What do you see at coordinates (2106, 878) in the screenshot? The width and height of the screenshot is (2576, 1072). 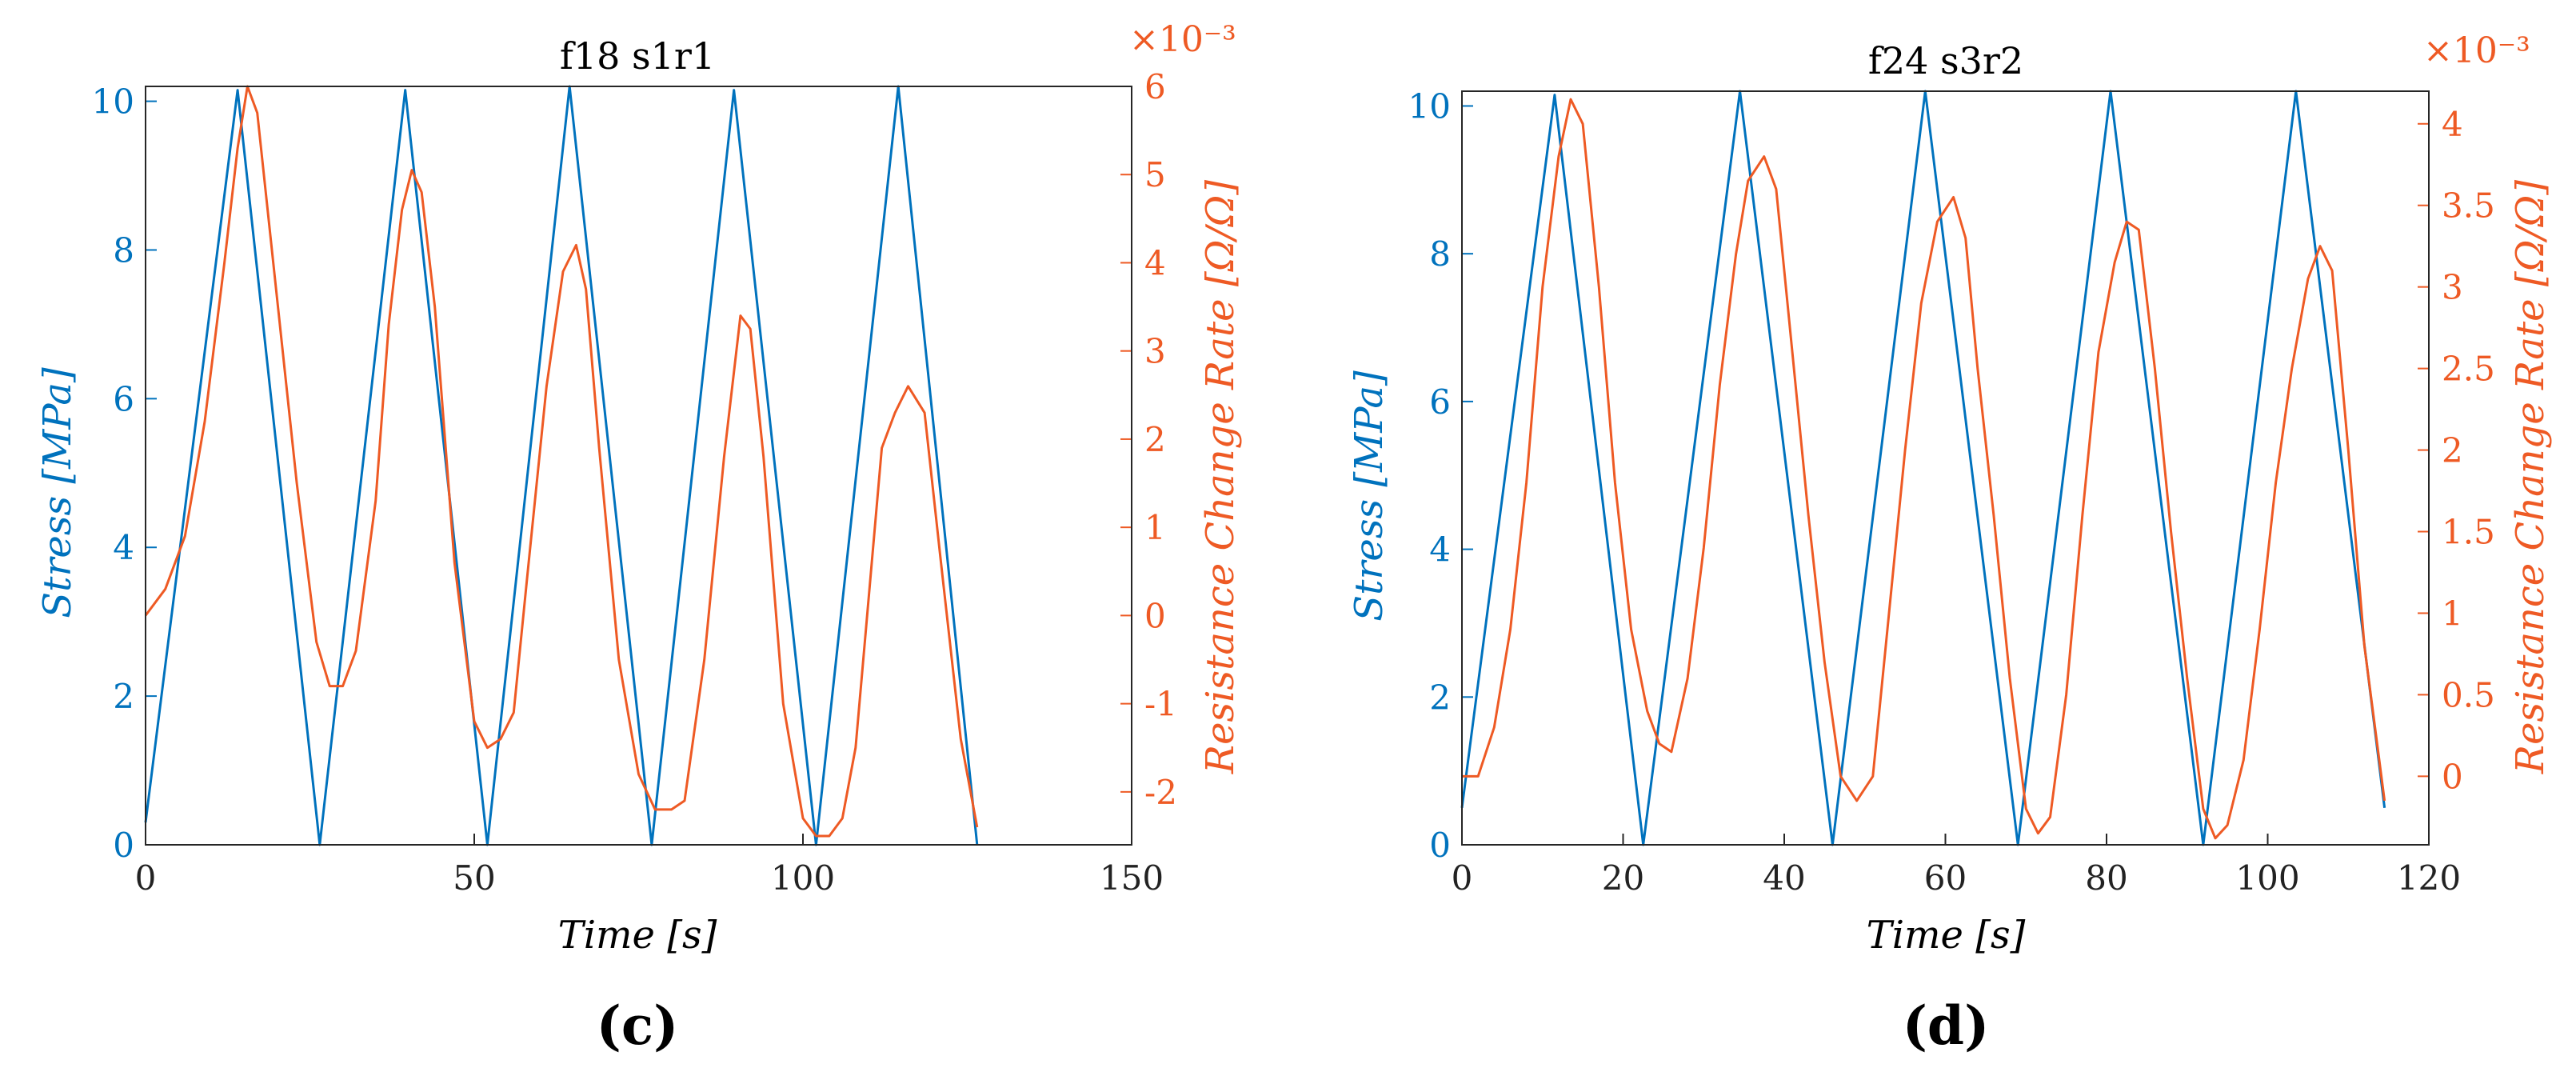 I see `x-tick-label: 80` at bounding box center [2106, 878].